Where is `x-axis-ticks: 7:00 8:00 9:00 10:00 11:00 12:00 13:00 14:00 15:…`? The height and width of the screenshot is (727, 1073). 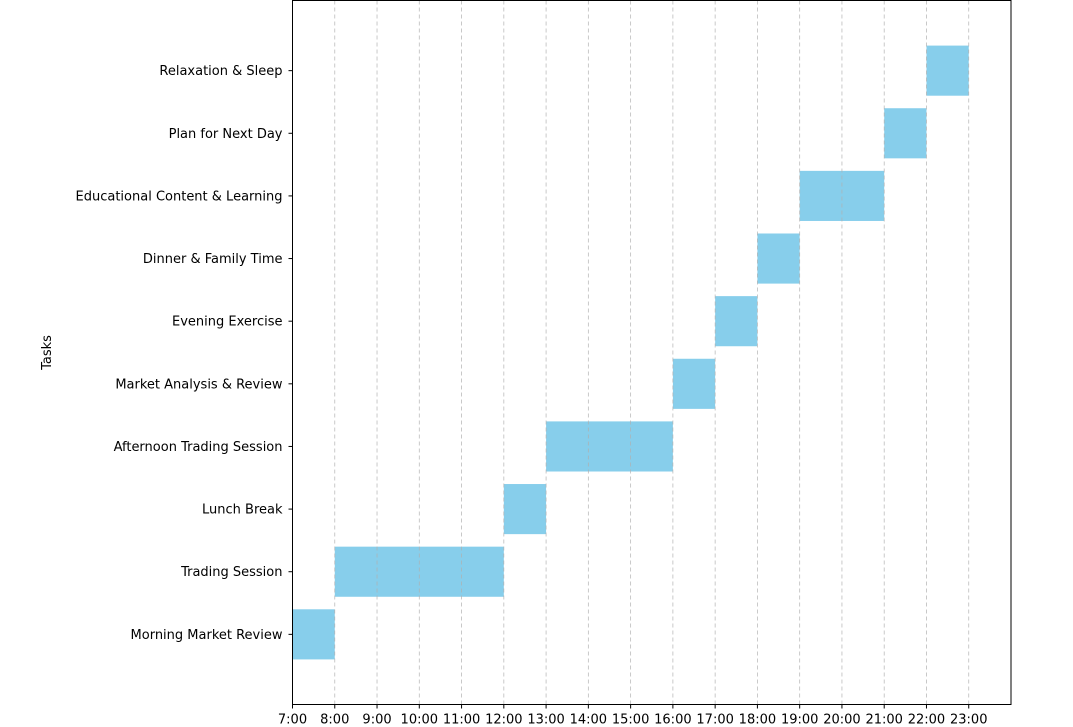 x-axis-ticks: 7:00 8:00 9:00 10:00 11:00 12:00 13:00 14:00 15:… is located at coordinates (632, 715).